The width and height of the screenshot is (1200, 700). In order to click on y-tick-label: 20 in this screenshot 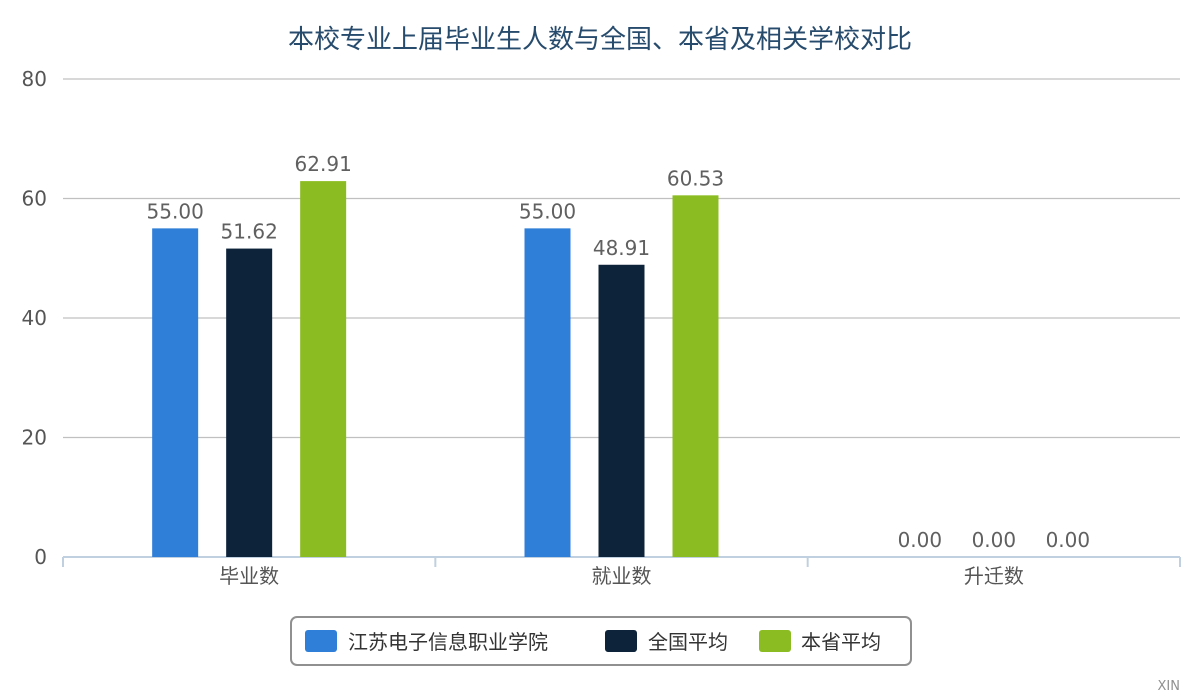, I will do `click(34, 438)`.